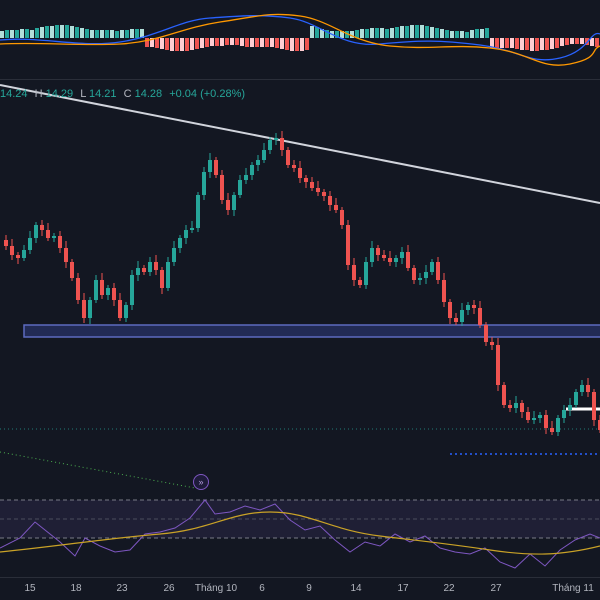 The height and width of the screenshot is (600, 600). I want to click on rsi-pane, so click(300, 532).